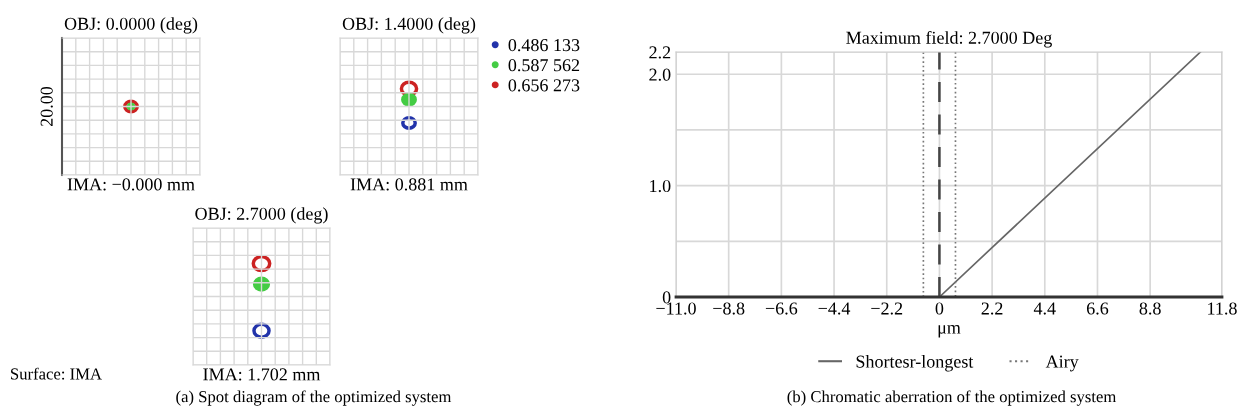  What do you see at coordinates (660, 74) in the screenshot?
I see `y-tick-label: 2.0` at bounding box center [660, 74].